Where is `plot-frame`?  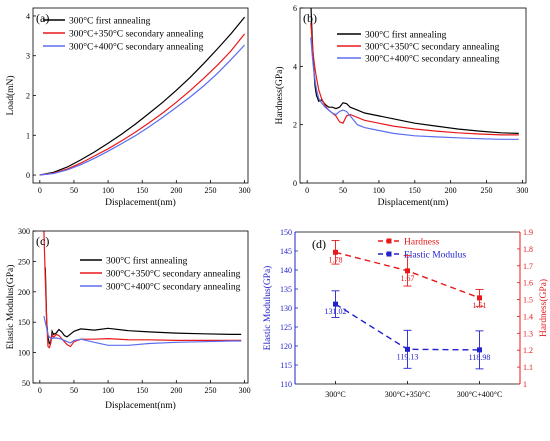
plot-frame is located at coordinates (140, 307).